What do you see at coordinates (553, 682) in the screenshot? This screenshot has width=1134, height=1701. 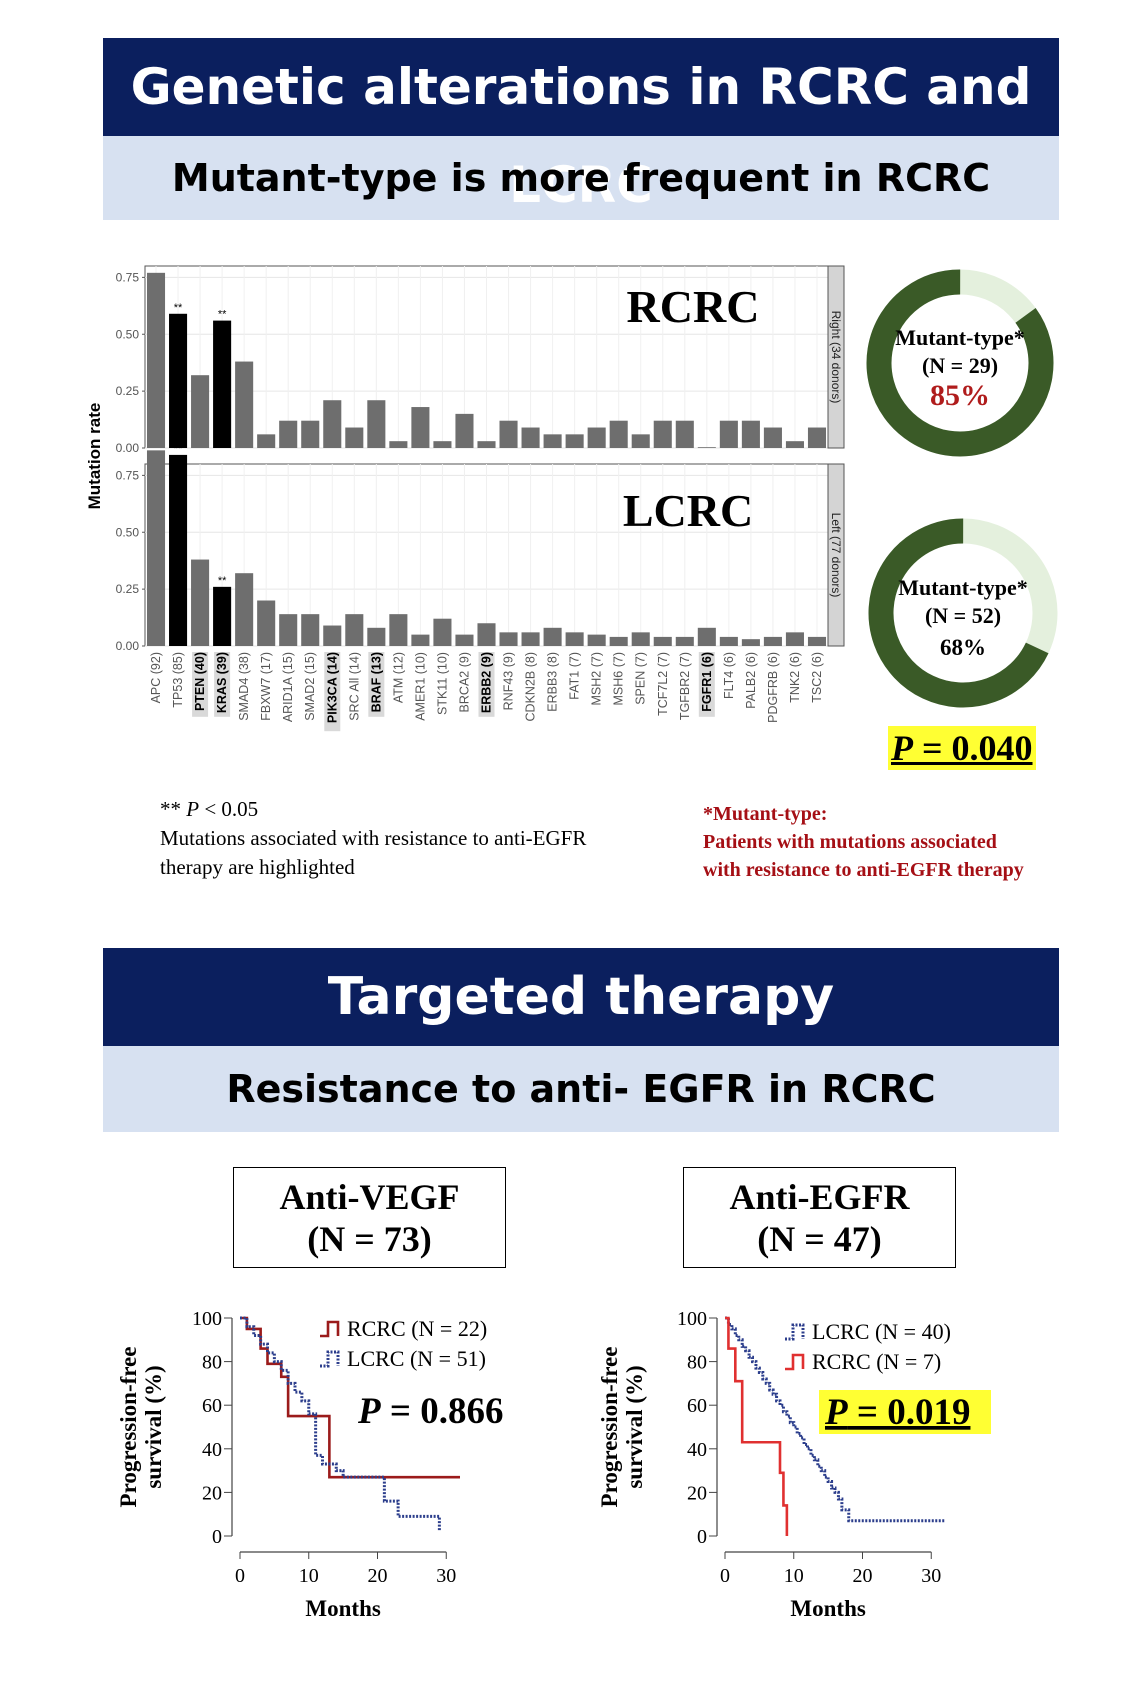 I see `x-tick-label: ERBB3 (8)` at bounding box center [553, 682].